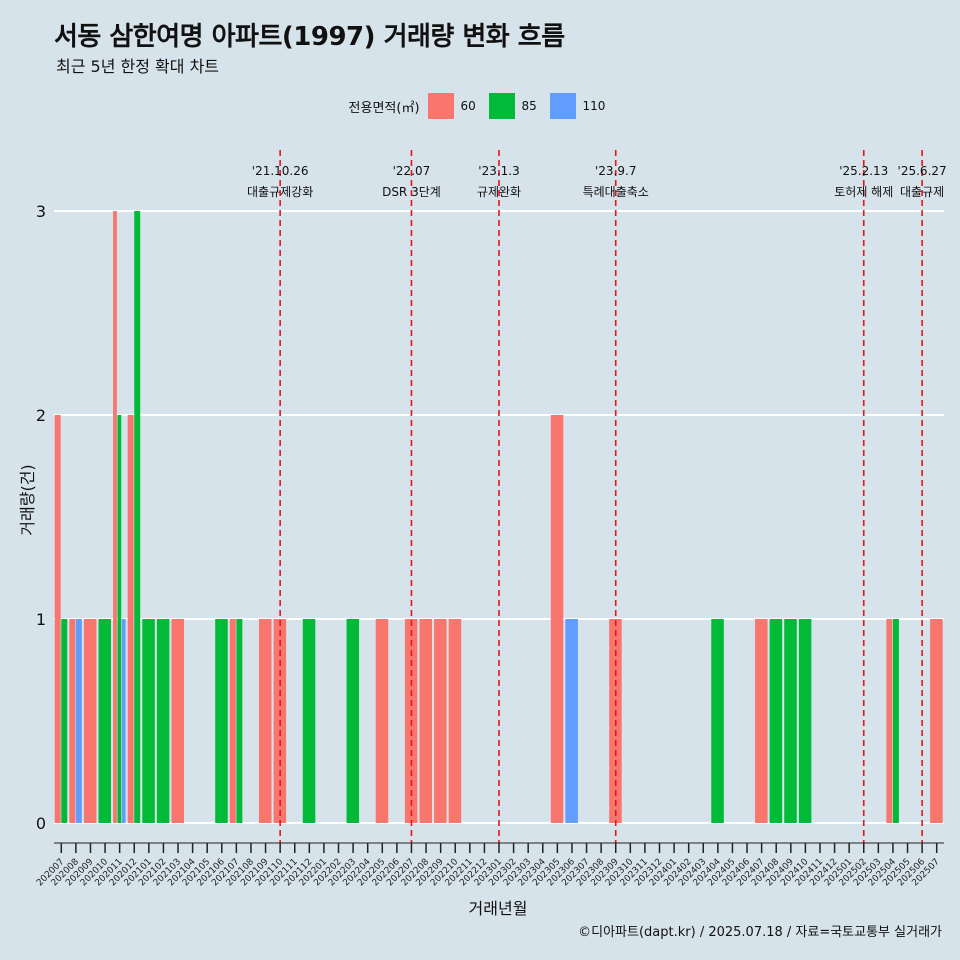  What do you see at coordinates (516, 106) in the screenshot?
I see `legend-item-85: 85` at bounding box center [516, 106].